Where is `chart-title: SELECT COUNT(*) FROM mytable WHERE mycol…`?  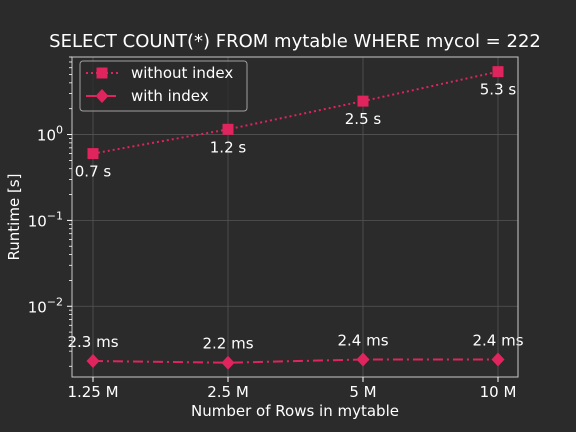 chart-title: SELECT COUNT(*) FROM mytable WHERE mycol… is located at coordinates (295, 41).